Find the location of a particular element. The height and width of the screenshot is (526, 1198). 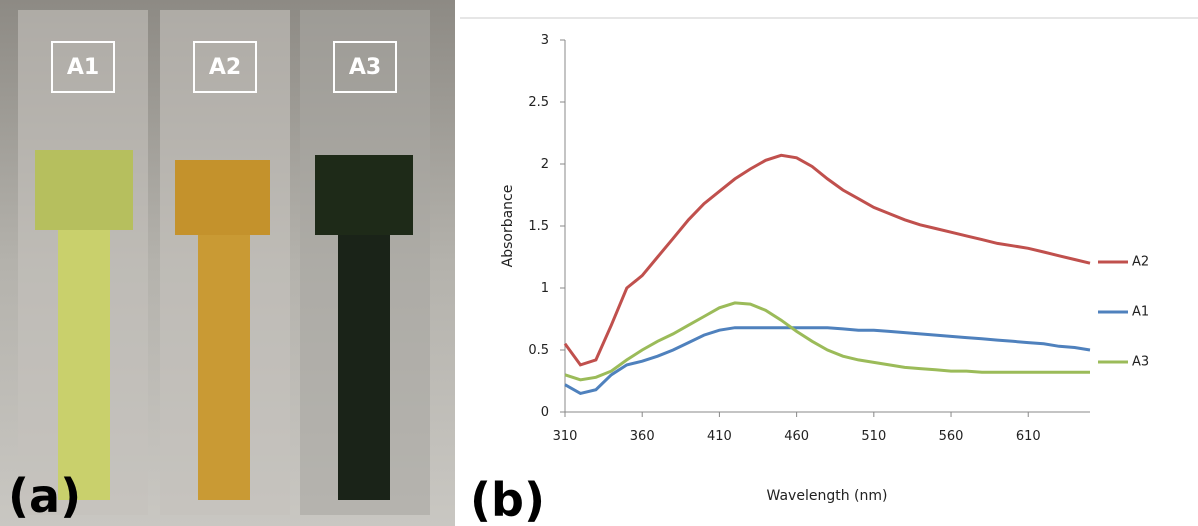

sample-label: A1 is located at coordinates (83, 67).